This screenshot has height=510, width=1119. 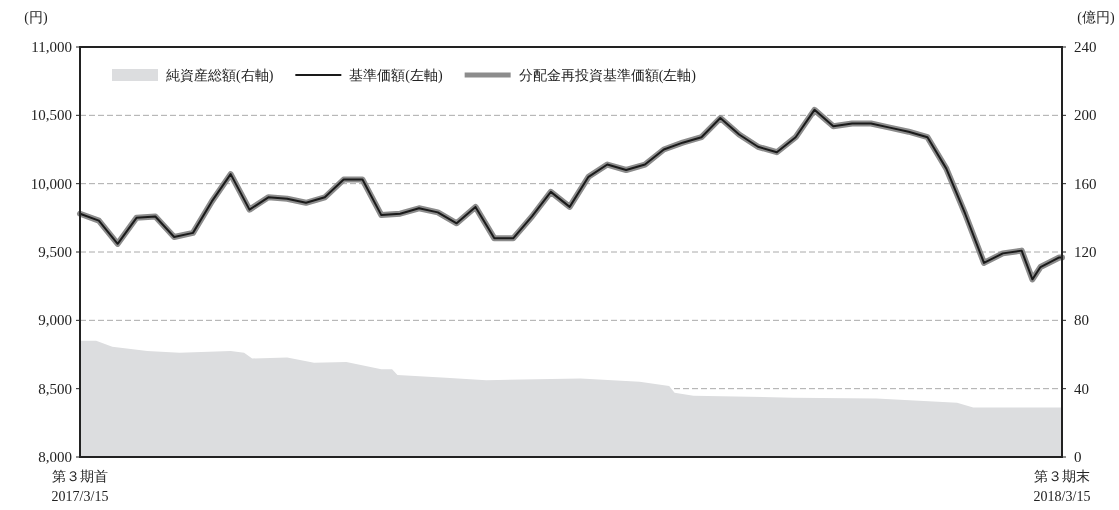 I want to click on y2-tick-label: 80, so click(x=1081, y=320).